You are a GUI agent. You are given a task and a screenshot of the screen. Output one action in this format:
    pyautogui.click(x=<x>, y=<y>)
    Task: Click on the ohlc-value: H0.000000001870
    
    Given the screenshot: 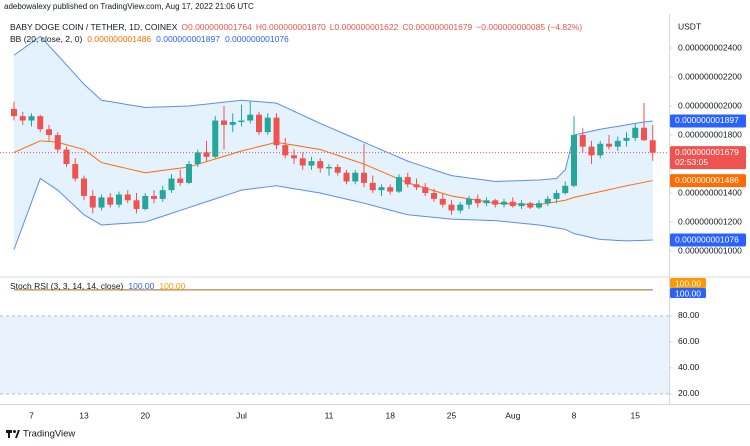 What is the action you would take?
    pyautogui.click(x=291, y=27)
    